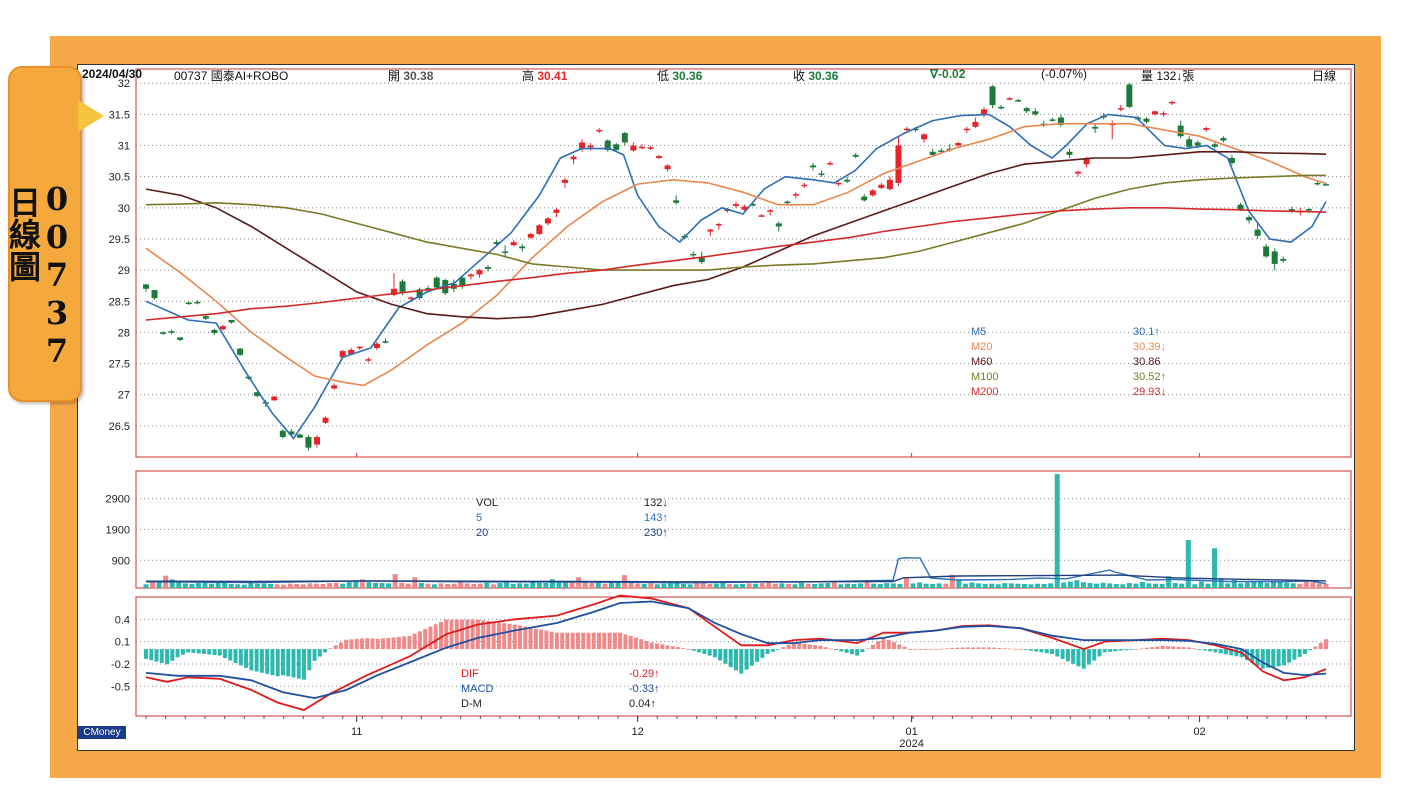 The width and height of the screenshot is (1401, 806). I want to click on volume-ma5-line, so click(736, 571).